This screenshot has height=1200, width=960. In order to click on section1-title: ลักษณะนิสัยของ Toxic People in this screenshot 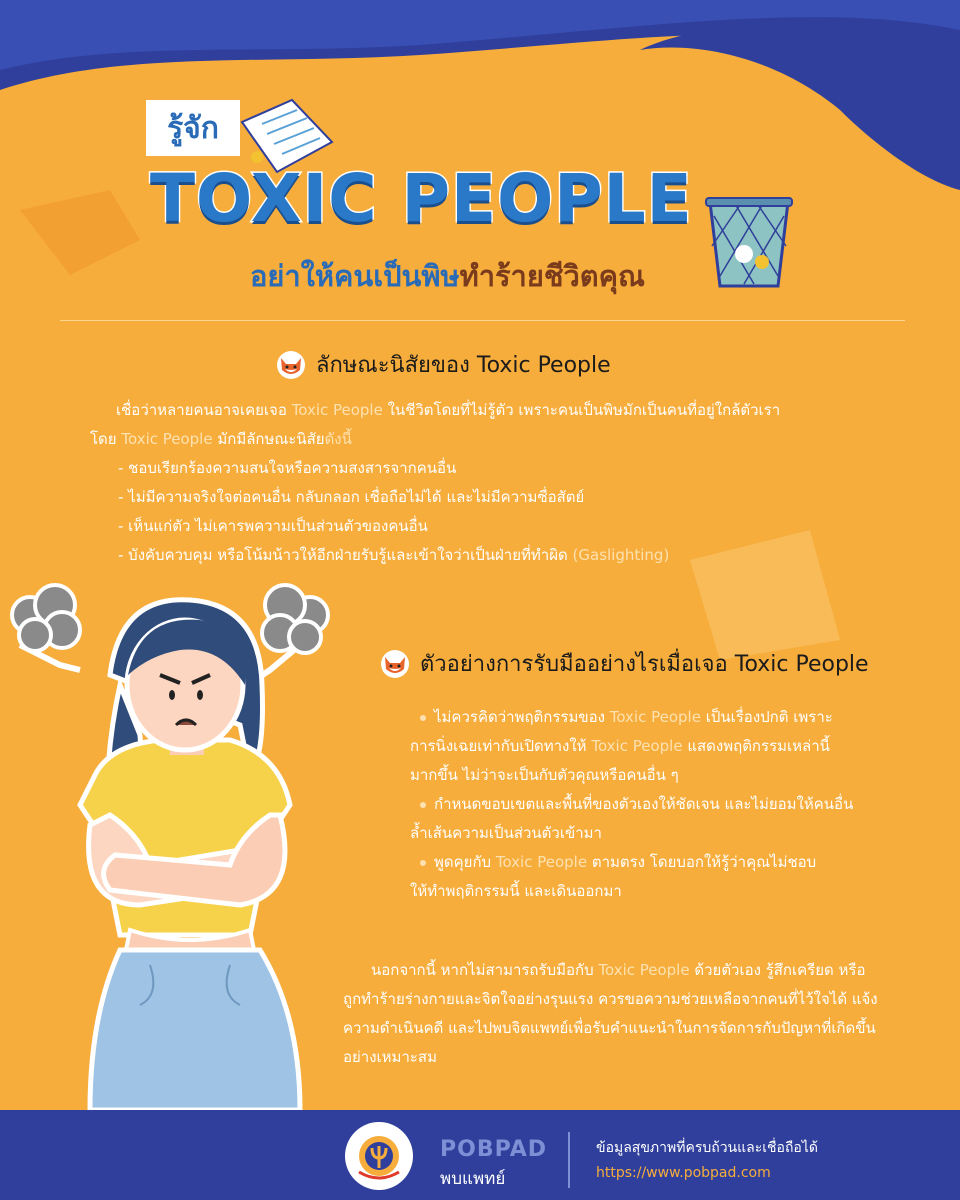, I will do `click(463, 365)`.